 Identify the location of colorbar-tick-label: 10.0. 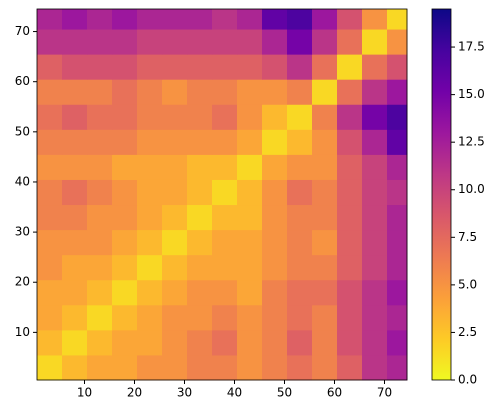
(471, 189).